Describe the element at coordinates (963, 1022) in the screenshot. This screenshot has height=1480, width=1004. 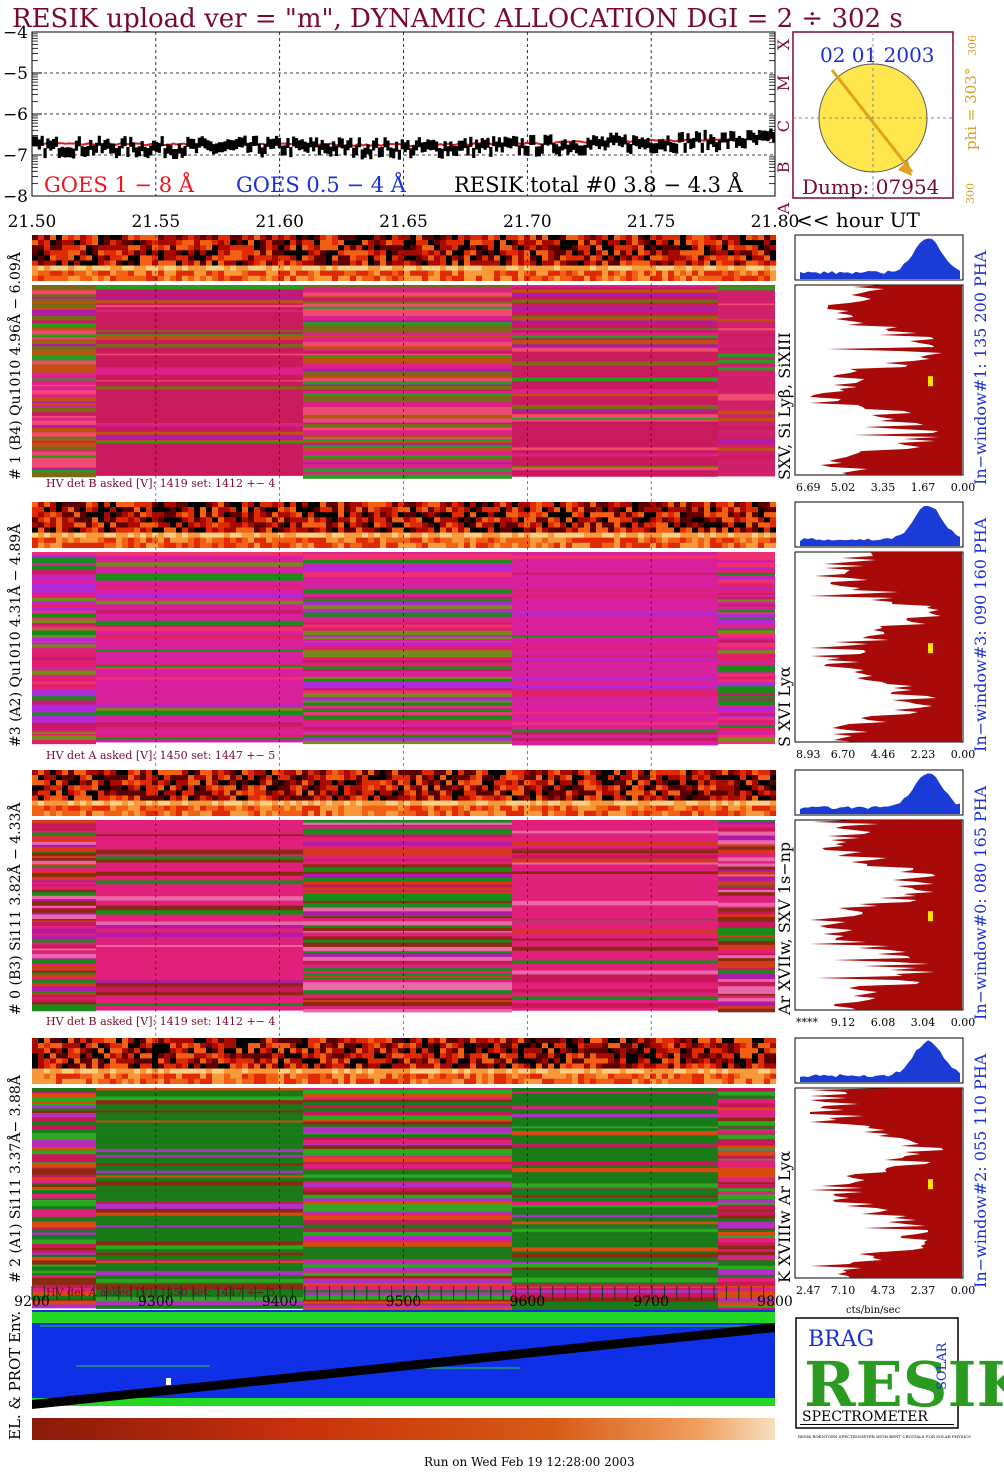
I see `spectrum-tick-label: 0.00` at that location.